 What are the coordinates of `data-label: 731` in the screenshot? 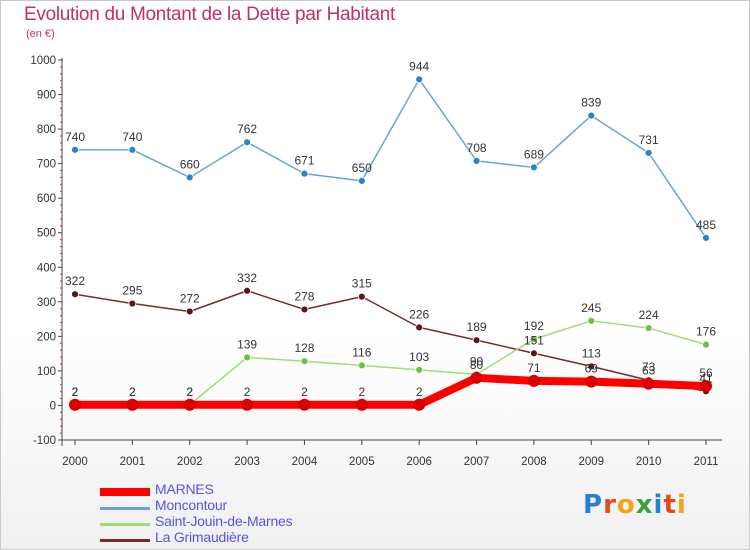 It's located at (649, 140).